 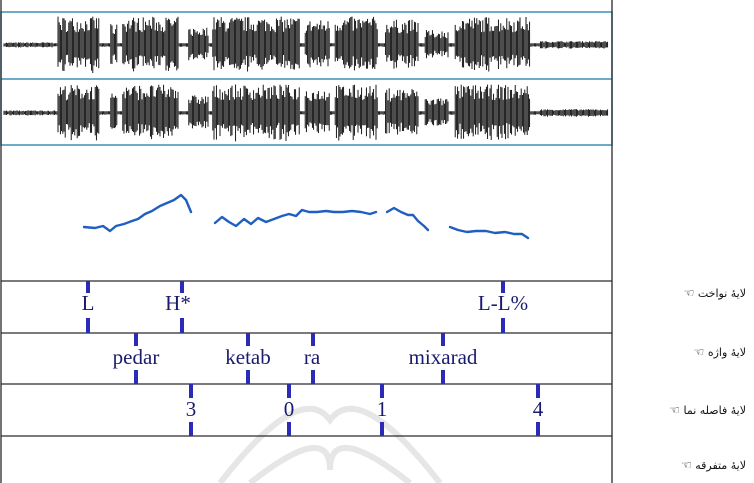 I want to click on tier-name-words-text: لايهٔ واژه, so click(x=726, y=352).